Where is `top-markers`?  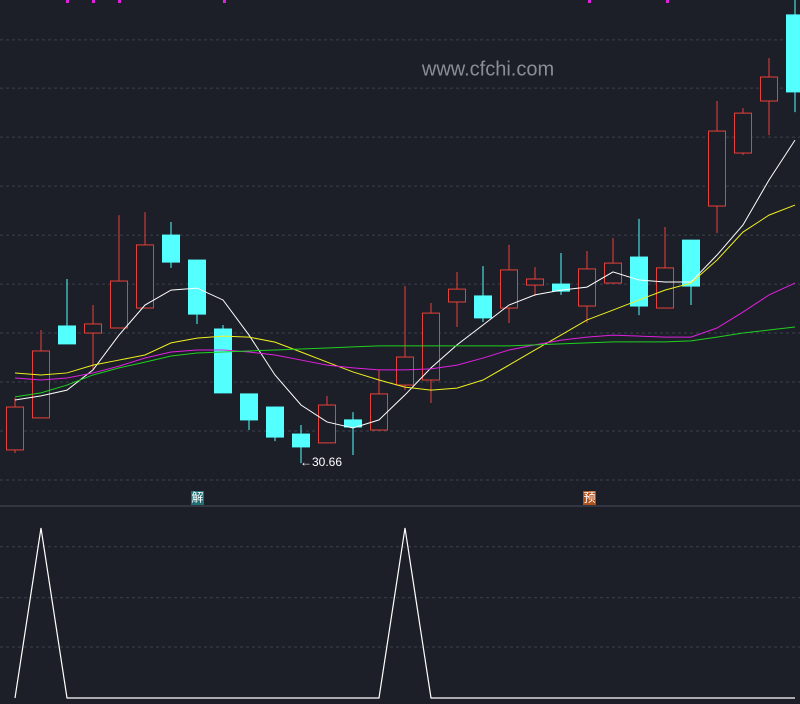 top-markers is located at coordinates (367, 1).